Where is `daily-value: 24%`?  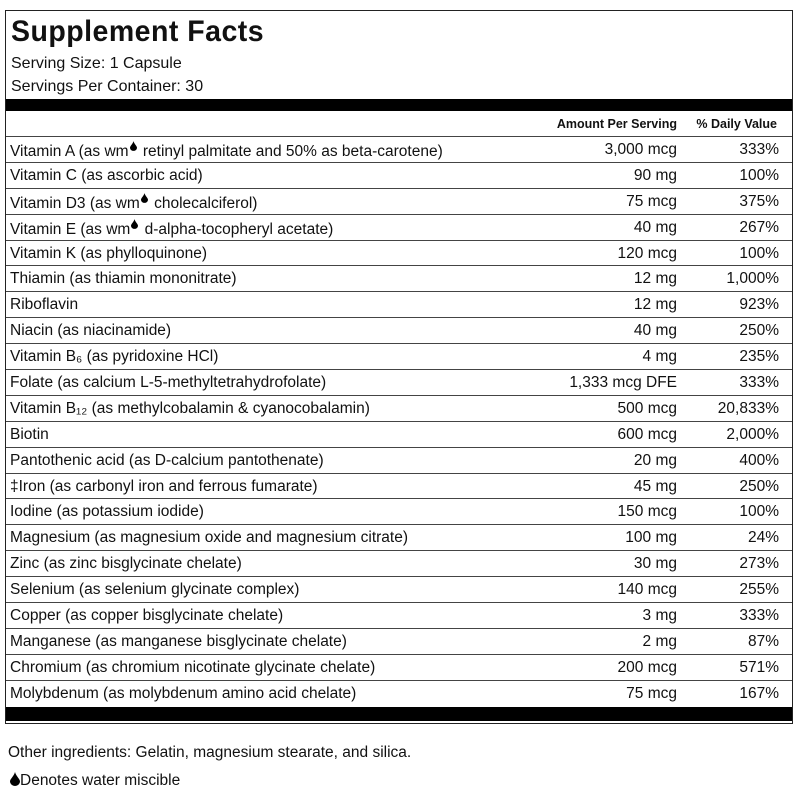
daily-value: 24% is located at coordinates (763, 538).